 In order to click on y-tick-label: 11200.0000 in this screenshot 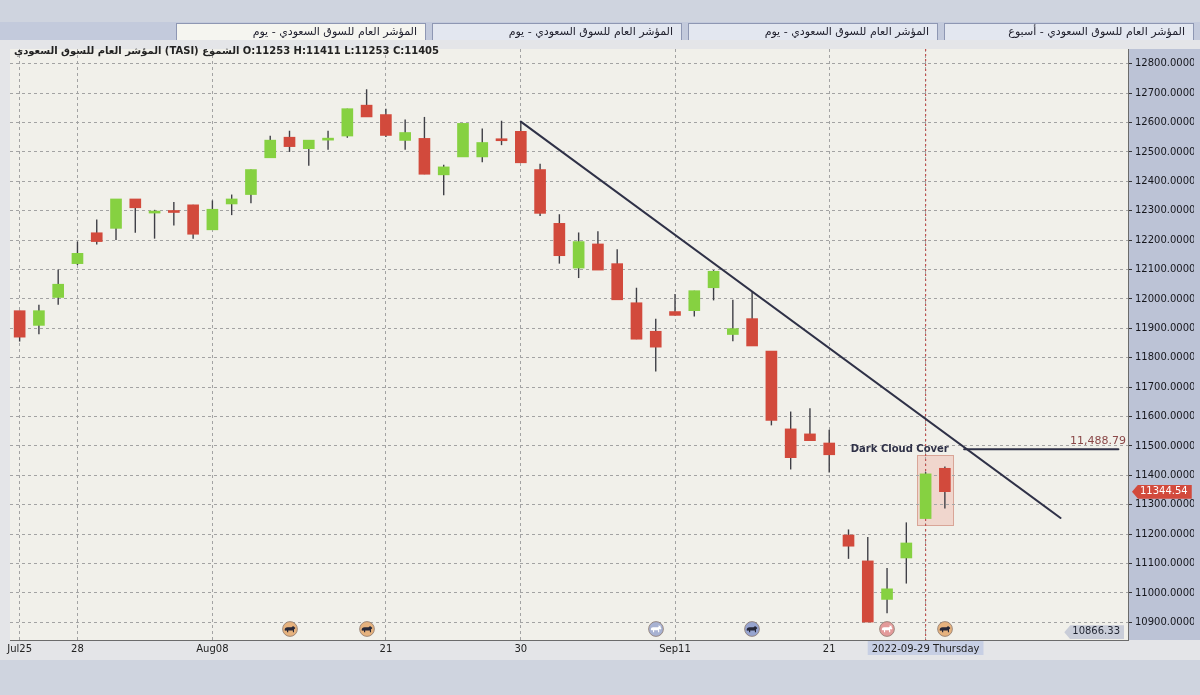, I will do `click(1165, 533)`.